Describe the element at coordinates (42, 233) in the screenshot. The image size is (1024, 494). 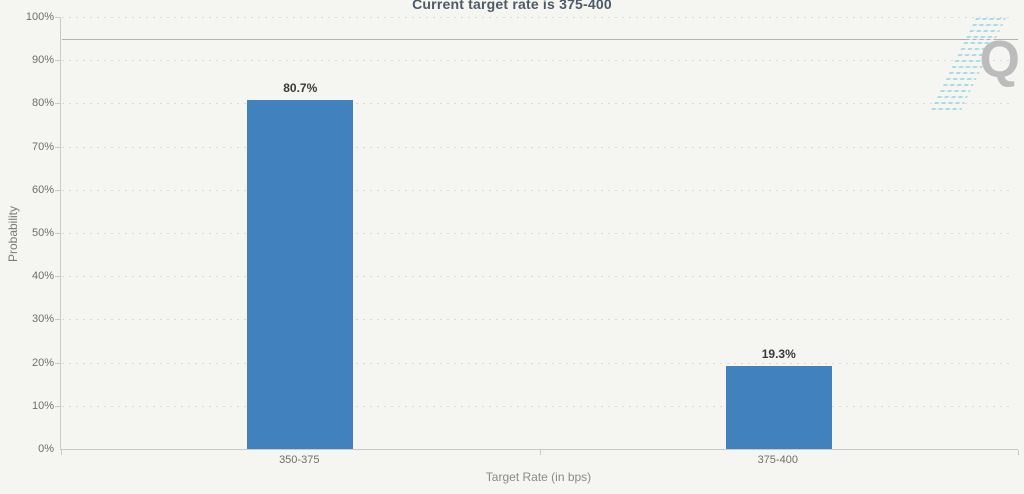
I see `y-tick-label: 50%` at that location.